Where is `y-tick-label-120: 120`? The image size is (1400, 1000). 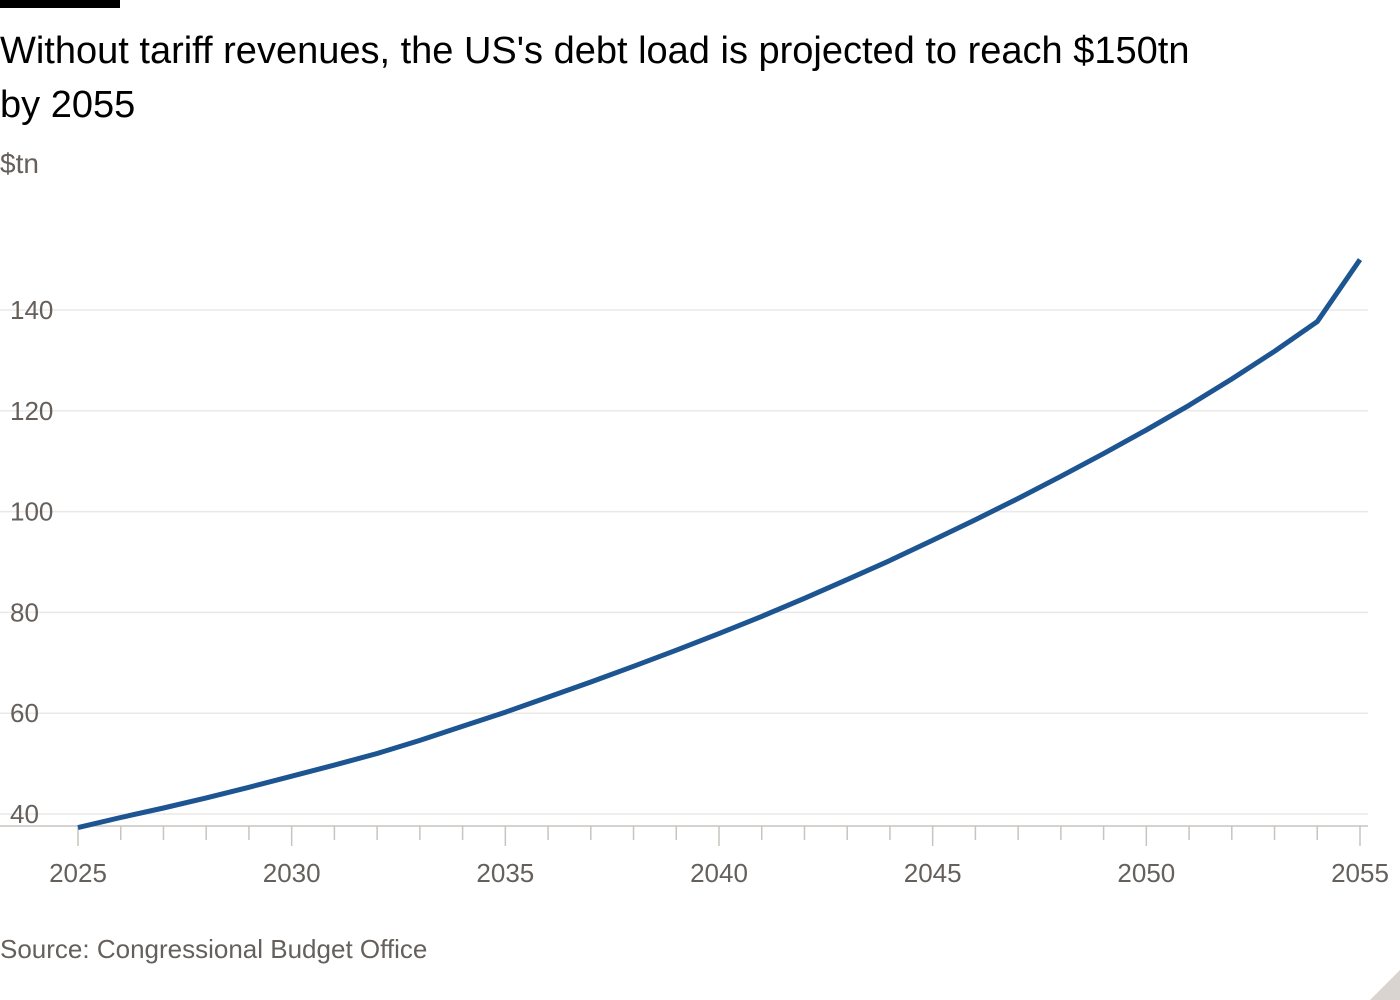 y-tick-label-120: 120 is located at coordinates (31, 411).